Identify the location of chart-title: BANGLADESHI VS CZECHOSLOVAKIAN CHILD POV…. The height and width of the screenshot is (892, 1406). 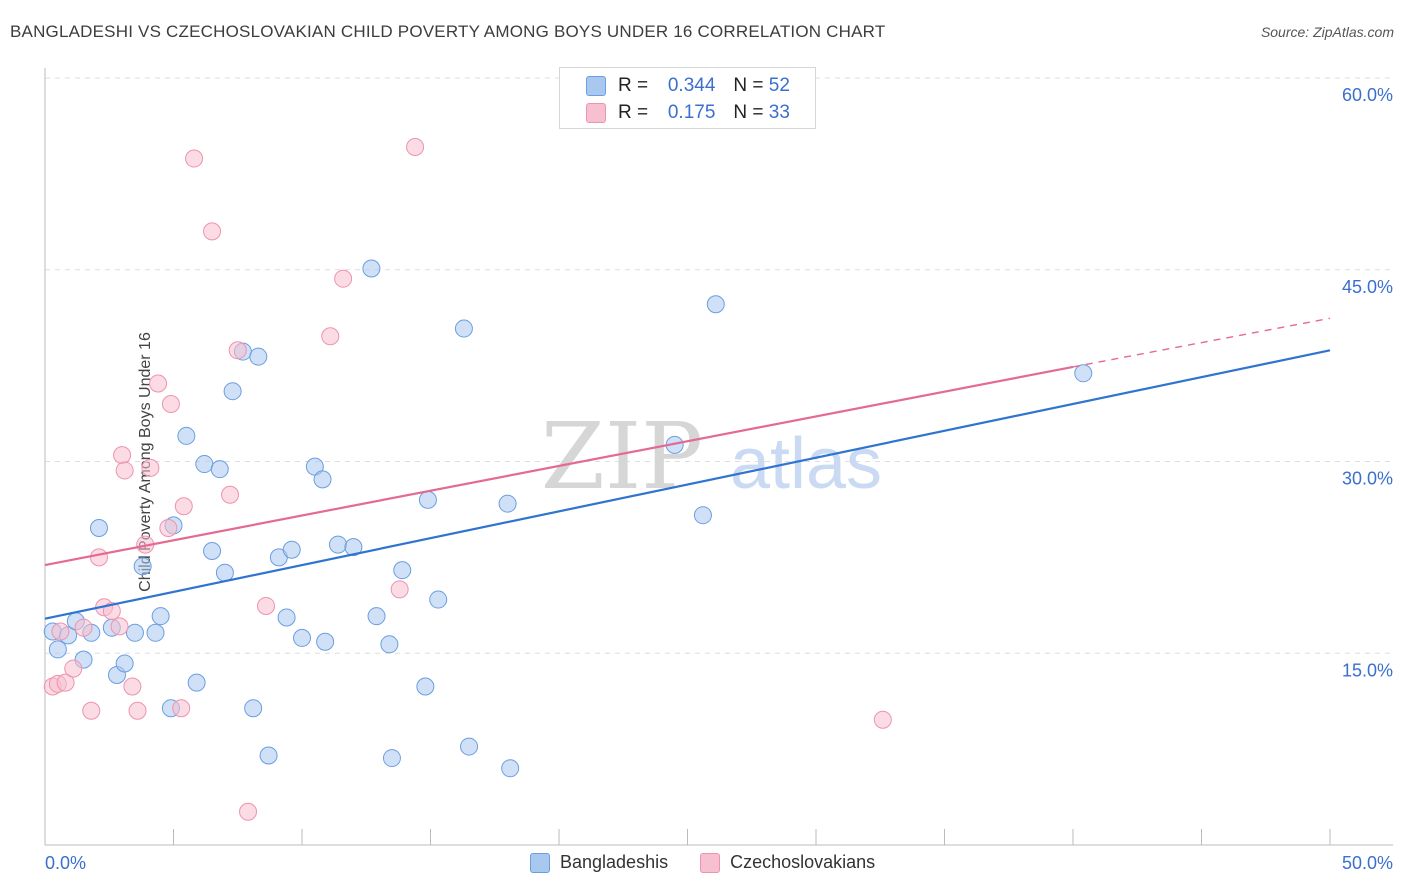
(448, 31).